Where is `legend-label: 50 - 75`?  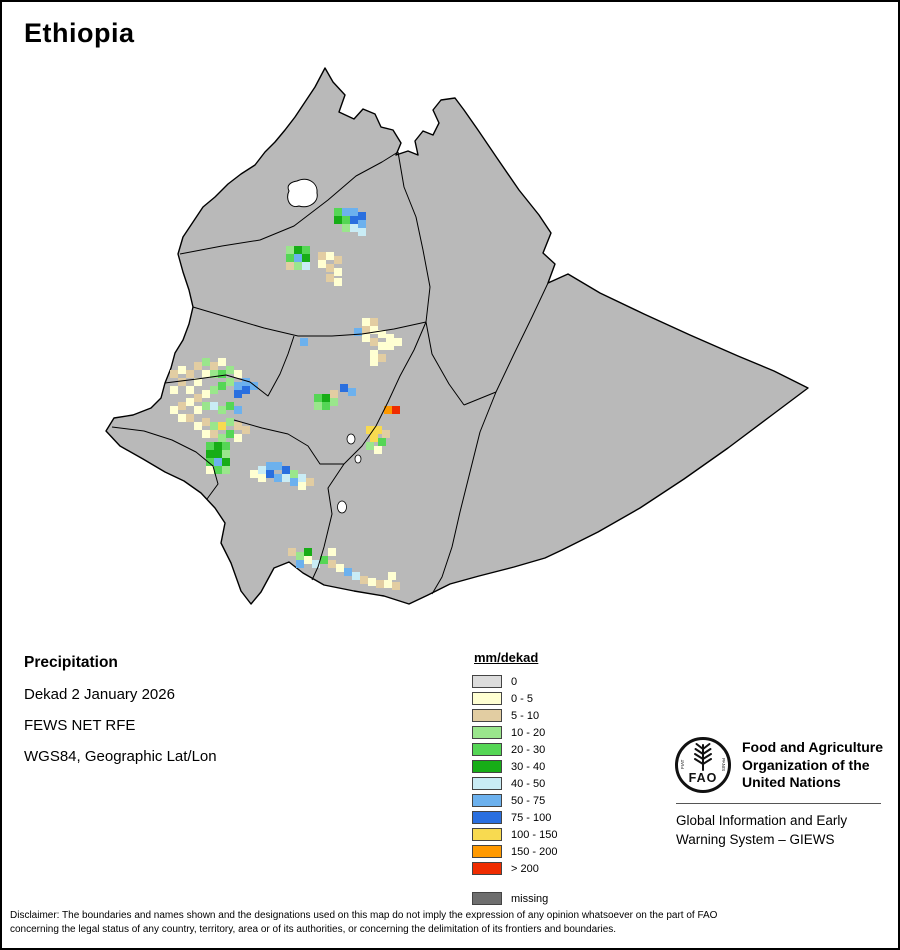
legend-label: 50 - 75 is located at coordinates (528, 800).